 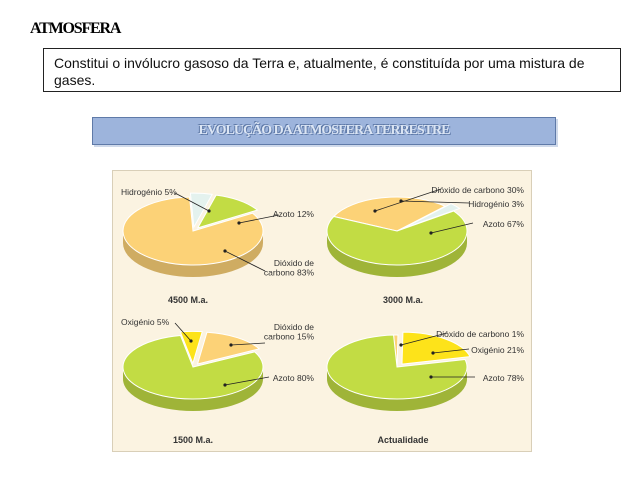 I want to click on slice-label: Oxigénio 5%, so click(x=145, y=322).